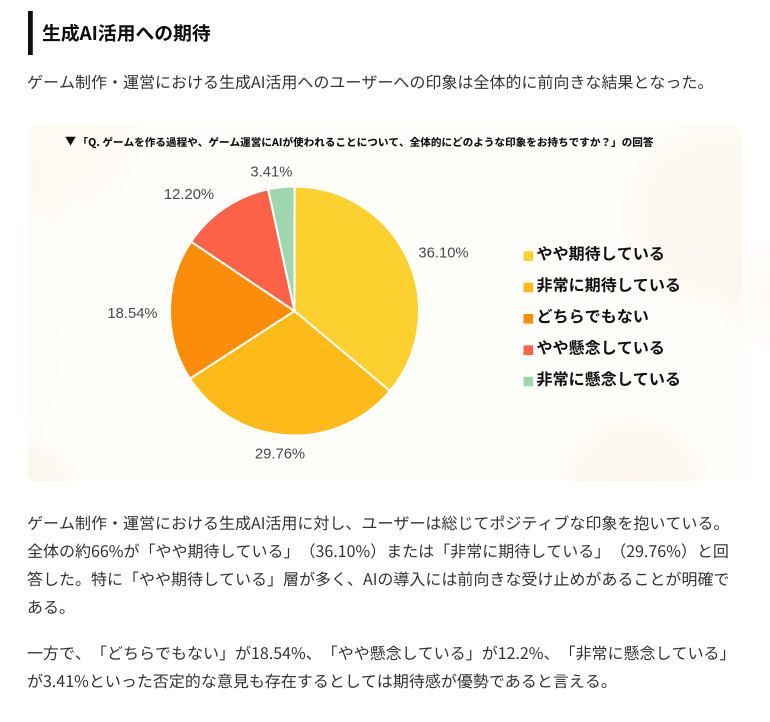 The width and height of the screenshot is (770, 722). I want to click on svg-text: 18.54%, so click(132, 314).